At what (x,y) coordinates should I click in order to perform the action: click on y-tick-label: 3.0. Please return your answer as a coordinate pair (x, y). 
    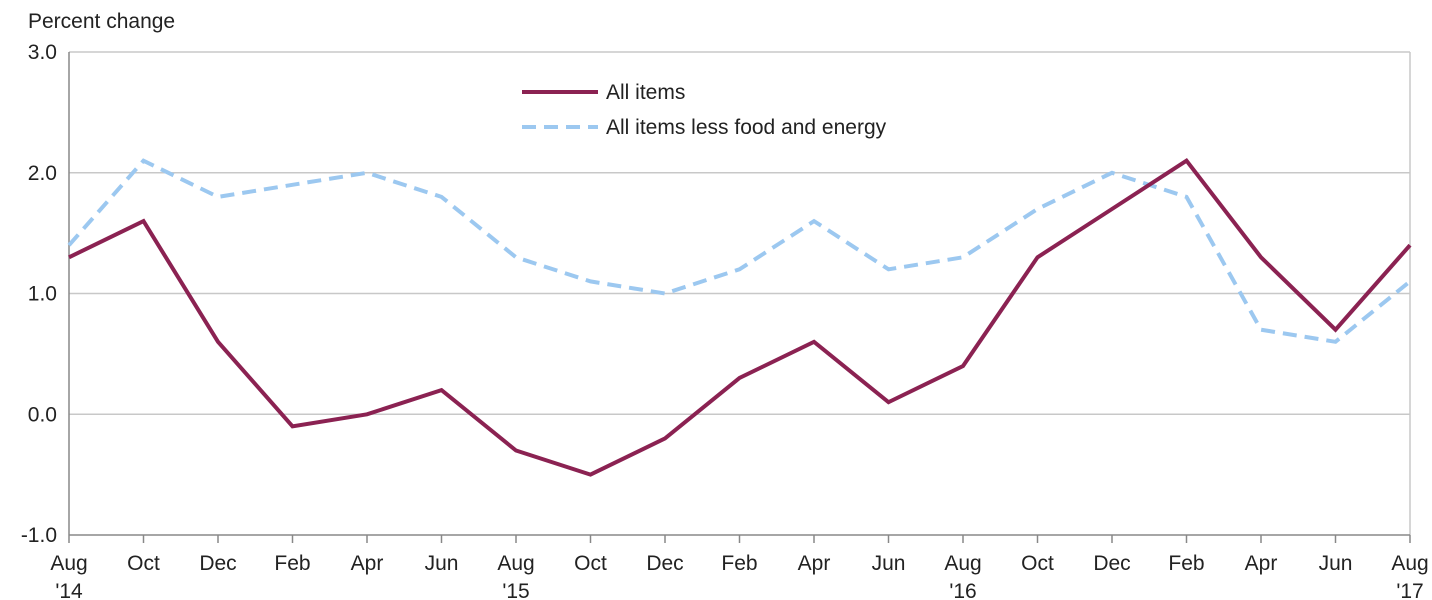
    Looking at the image, I should click on (42, 52).